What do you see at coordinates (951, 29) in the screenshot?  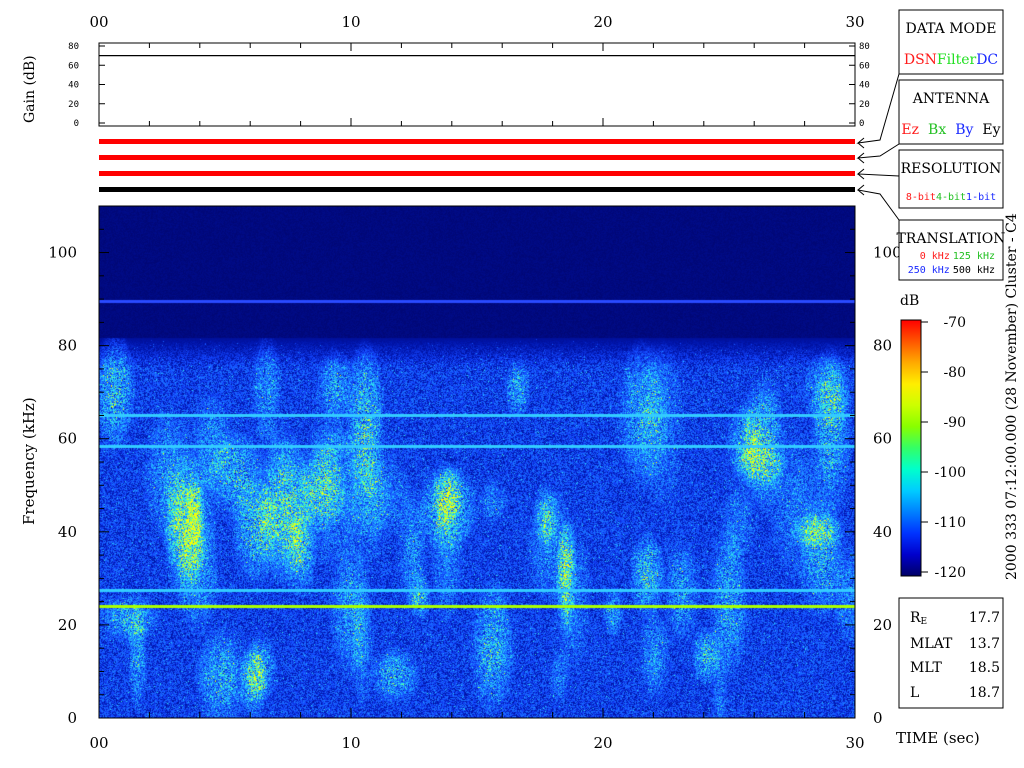 I see `data-mode-title: DATA MODE` at bounding box center [951, 29].